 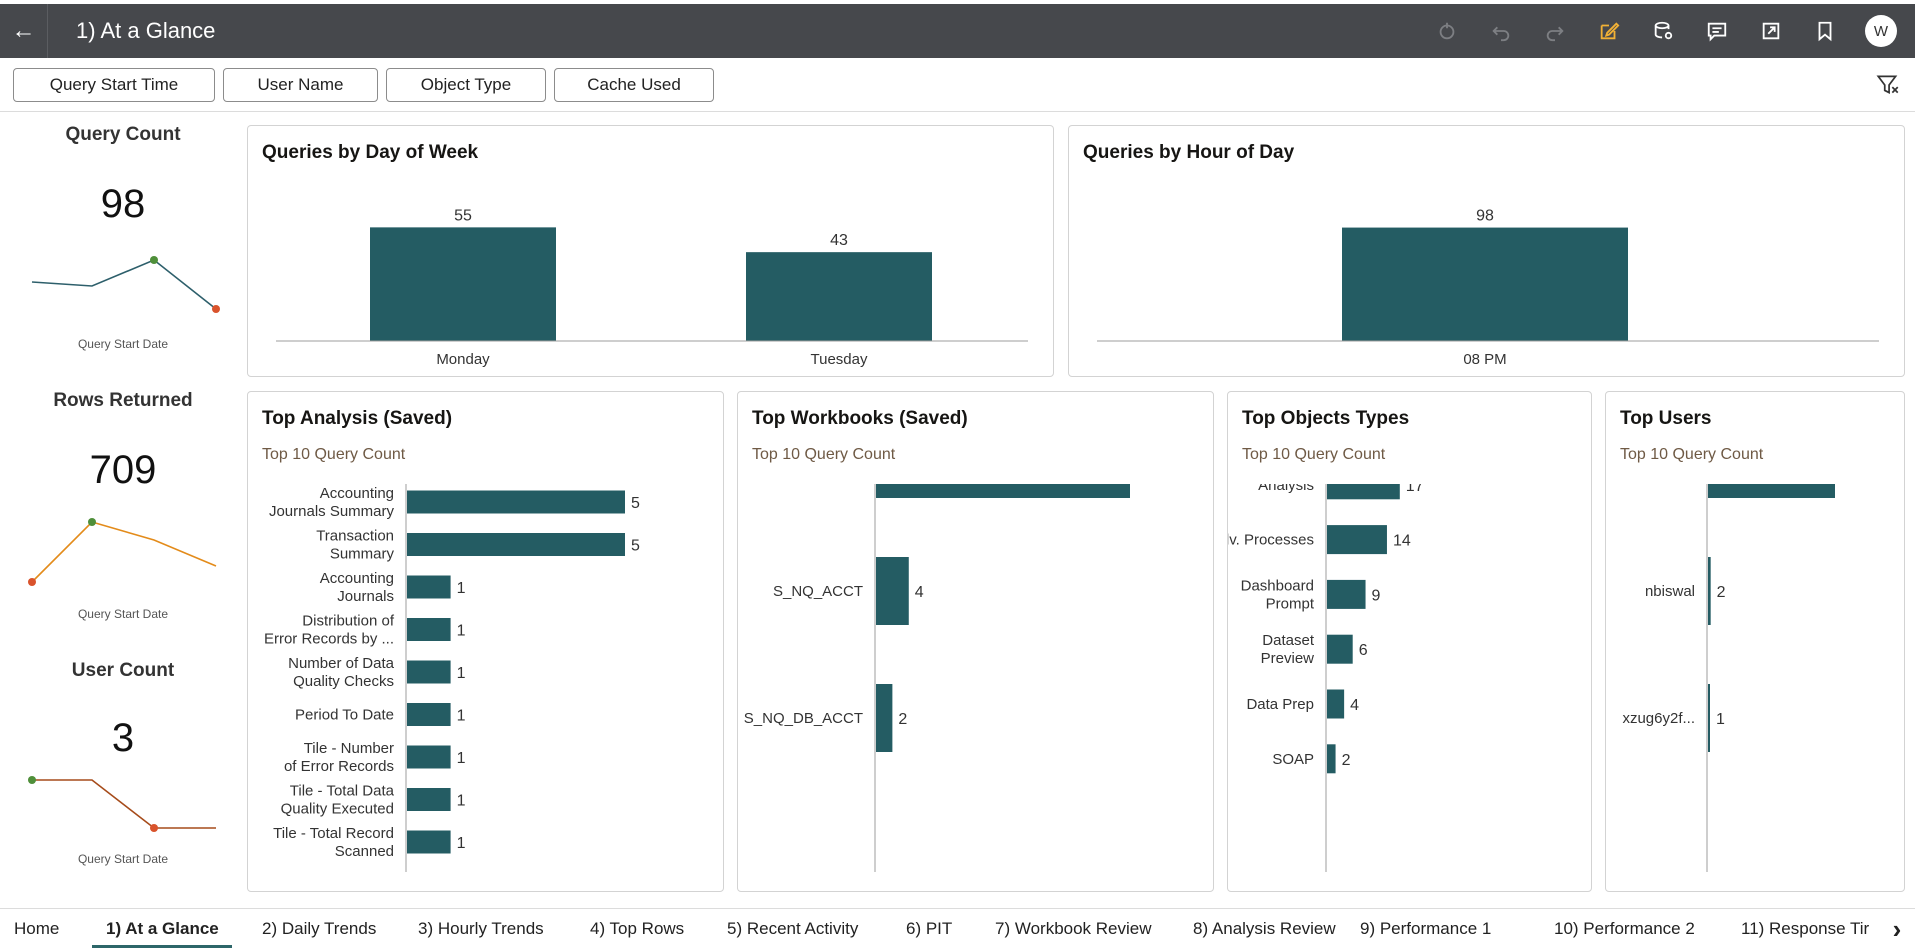 What do you see at coordinates (429, 672) in the screenshot?
I see `bar-number-of-data-quality-checks` at bounding box center [429, 672].